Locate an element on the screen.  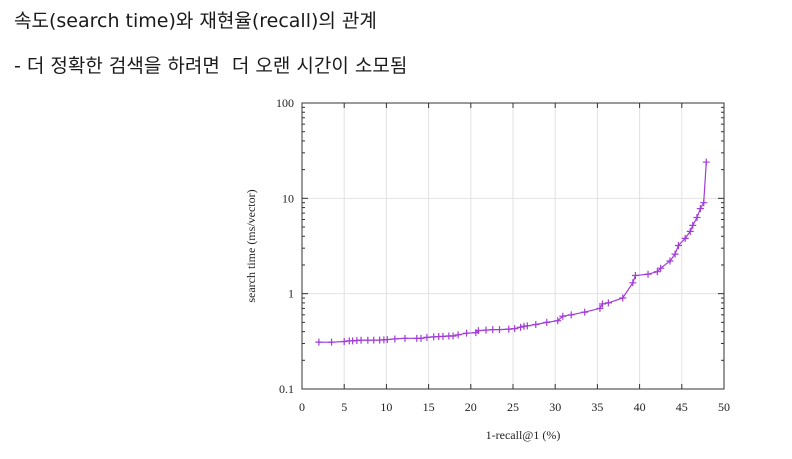
y-tick-label: 0.1 is located at coordinates (286, 389).